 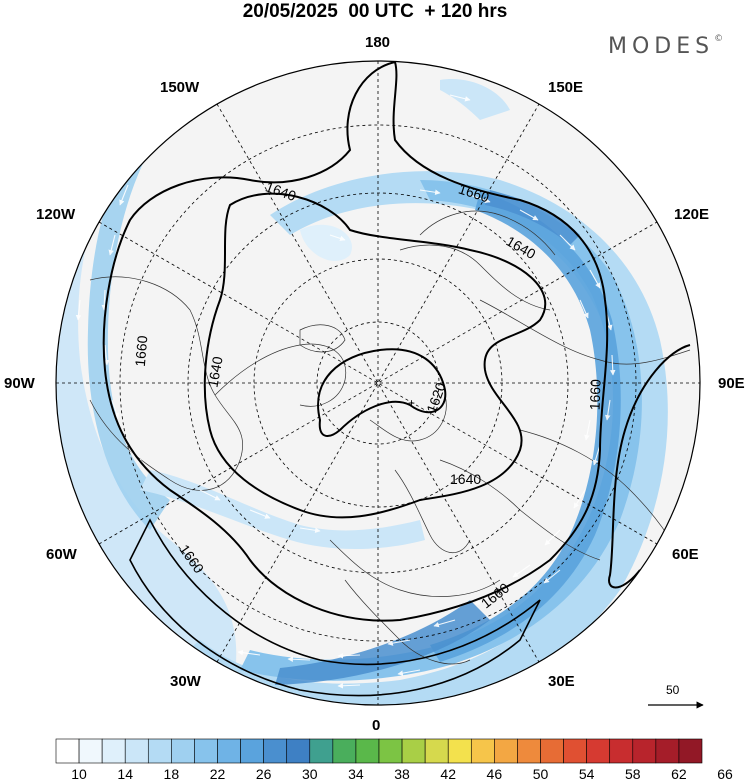 What do you see at coordinates (692, 214) in the screenshot?
I see `lon-label-120e: 120E` at bounding box center [692, 214].